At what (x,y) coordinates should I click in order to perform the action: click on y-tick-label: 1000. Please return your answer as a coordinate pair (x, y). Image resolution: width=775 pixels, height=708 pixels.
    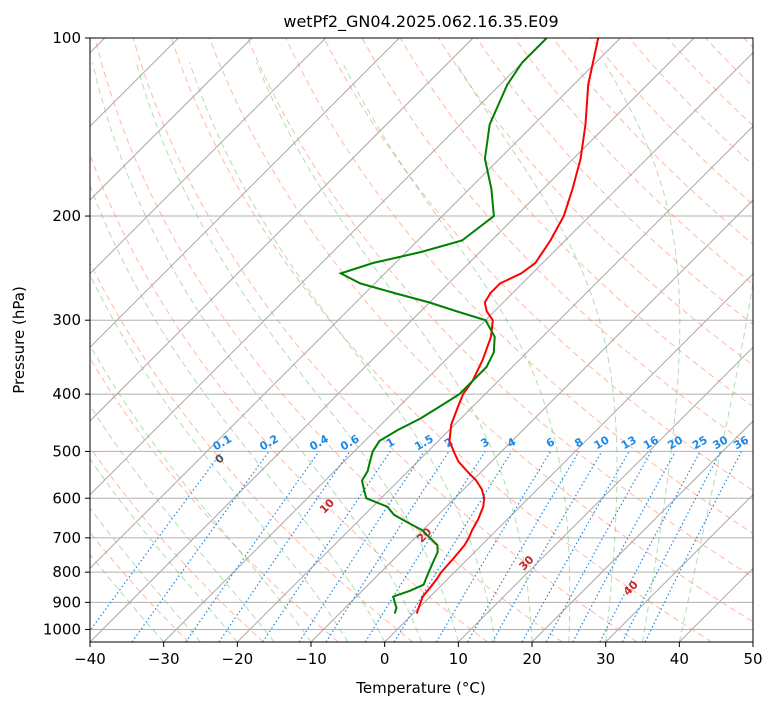
    Looking at the image, I should click on (62, 629).